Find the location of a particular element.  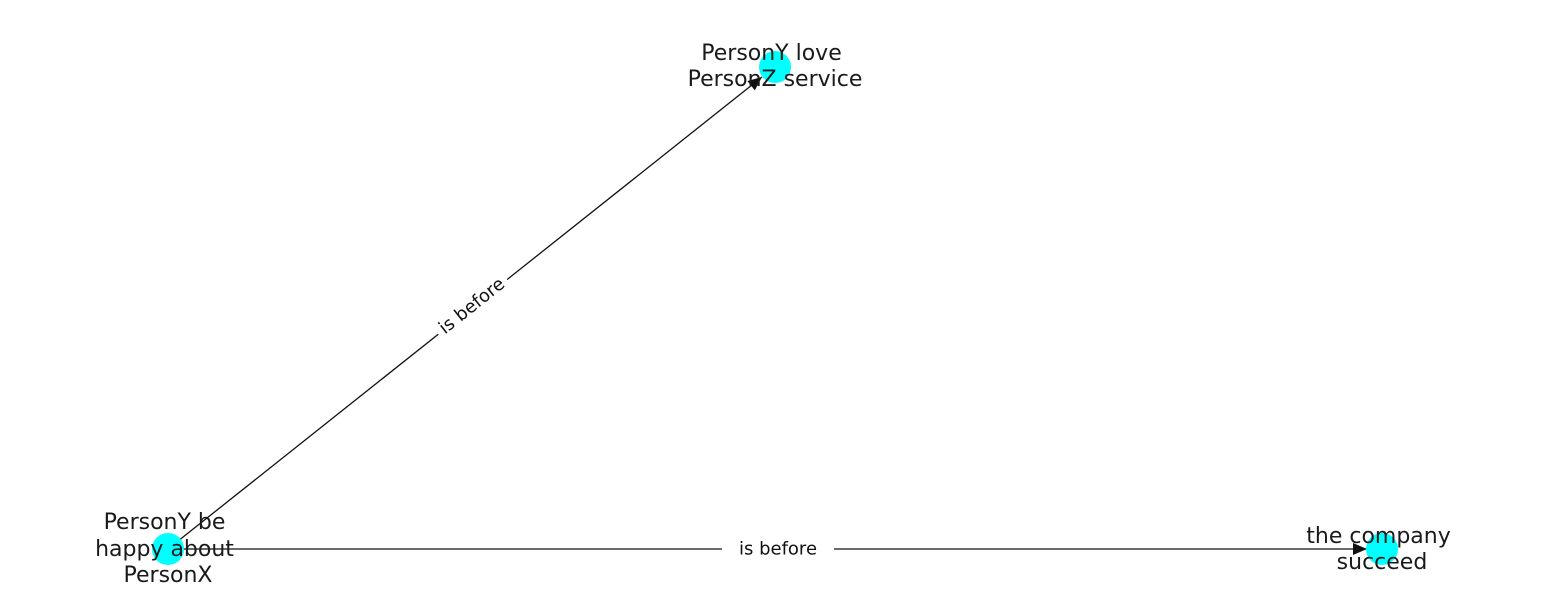

node-n2 is located at coordinates (1382, 549).